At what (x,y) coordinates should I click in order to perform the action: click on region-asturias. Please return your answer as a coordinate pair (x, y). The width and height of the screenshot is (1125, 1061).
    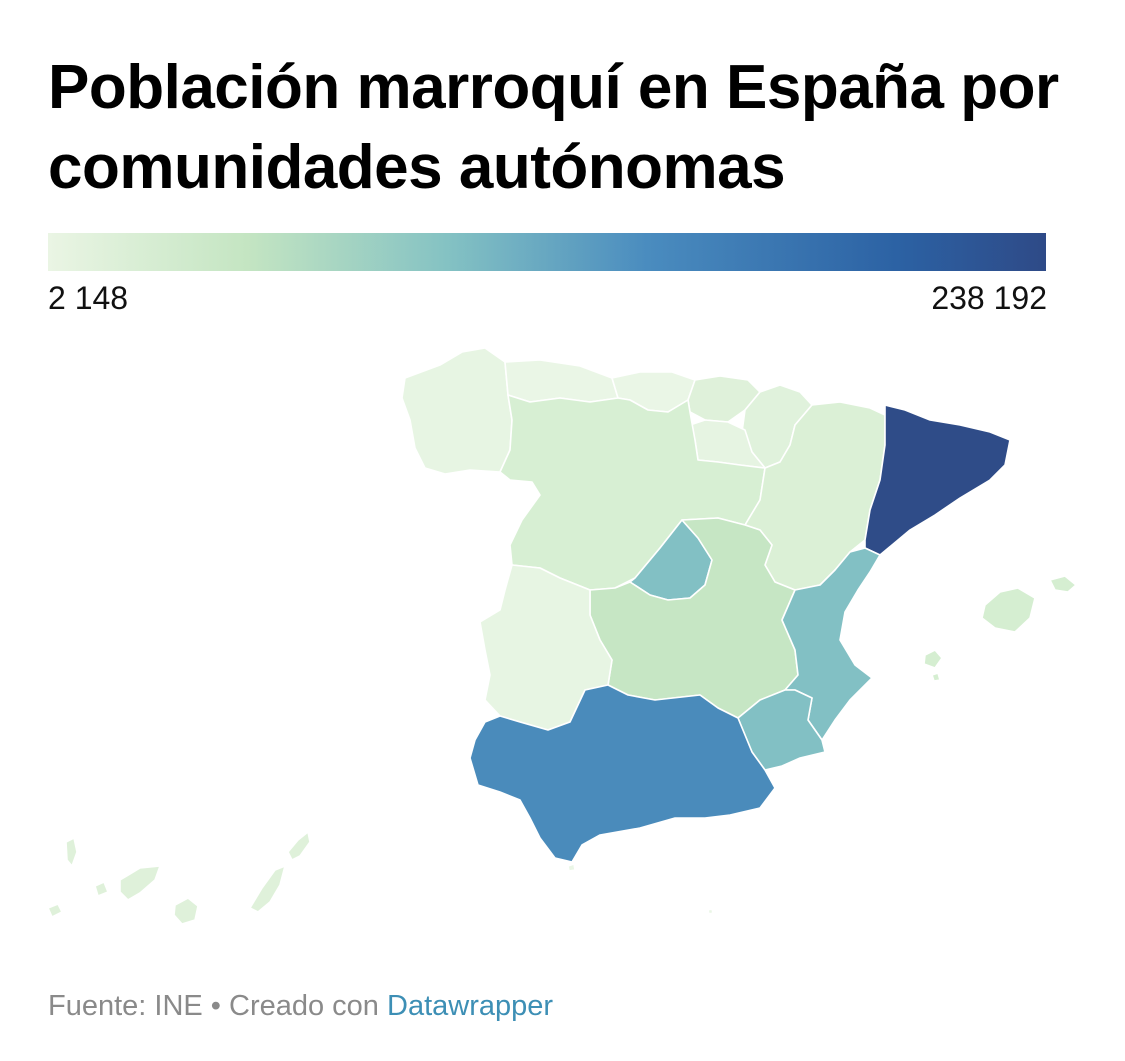
    Looking at the image, I should click on (561, 381).